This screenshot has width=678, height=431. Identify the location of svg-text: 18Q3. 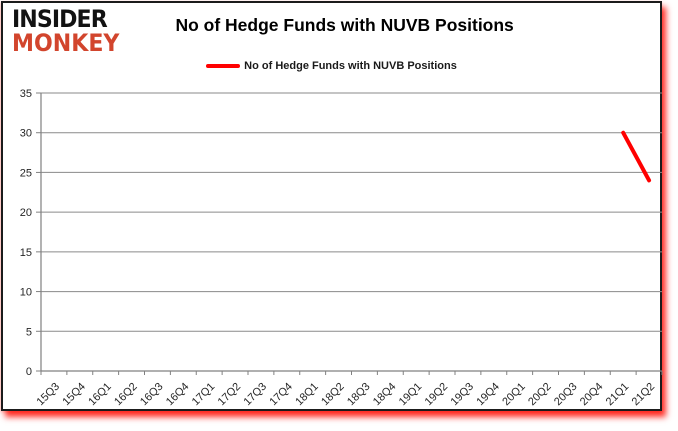
(359, 395).